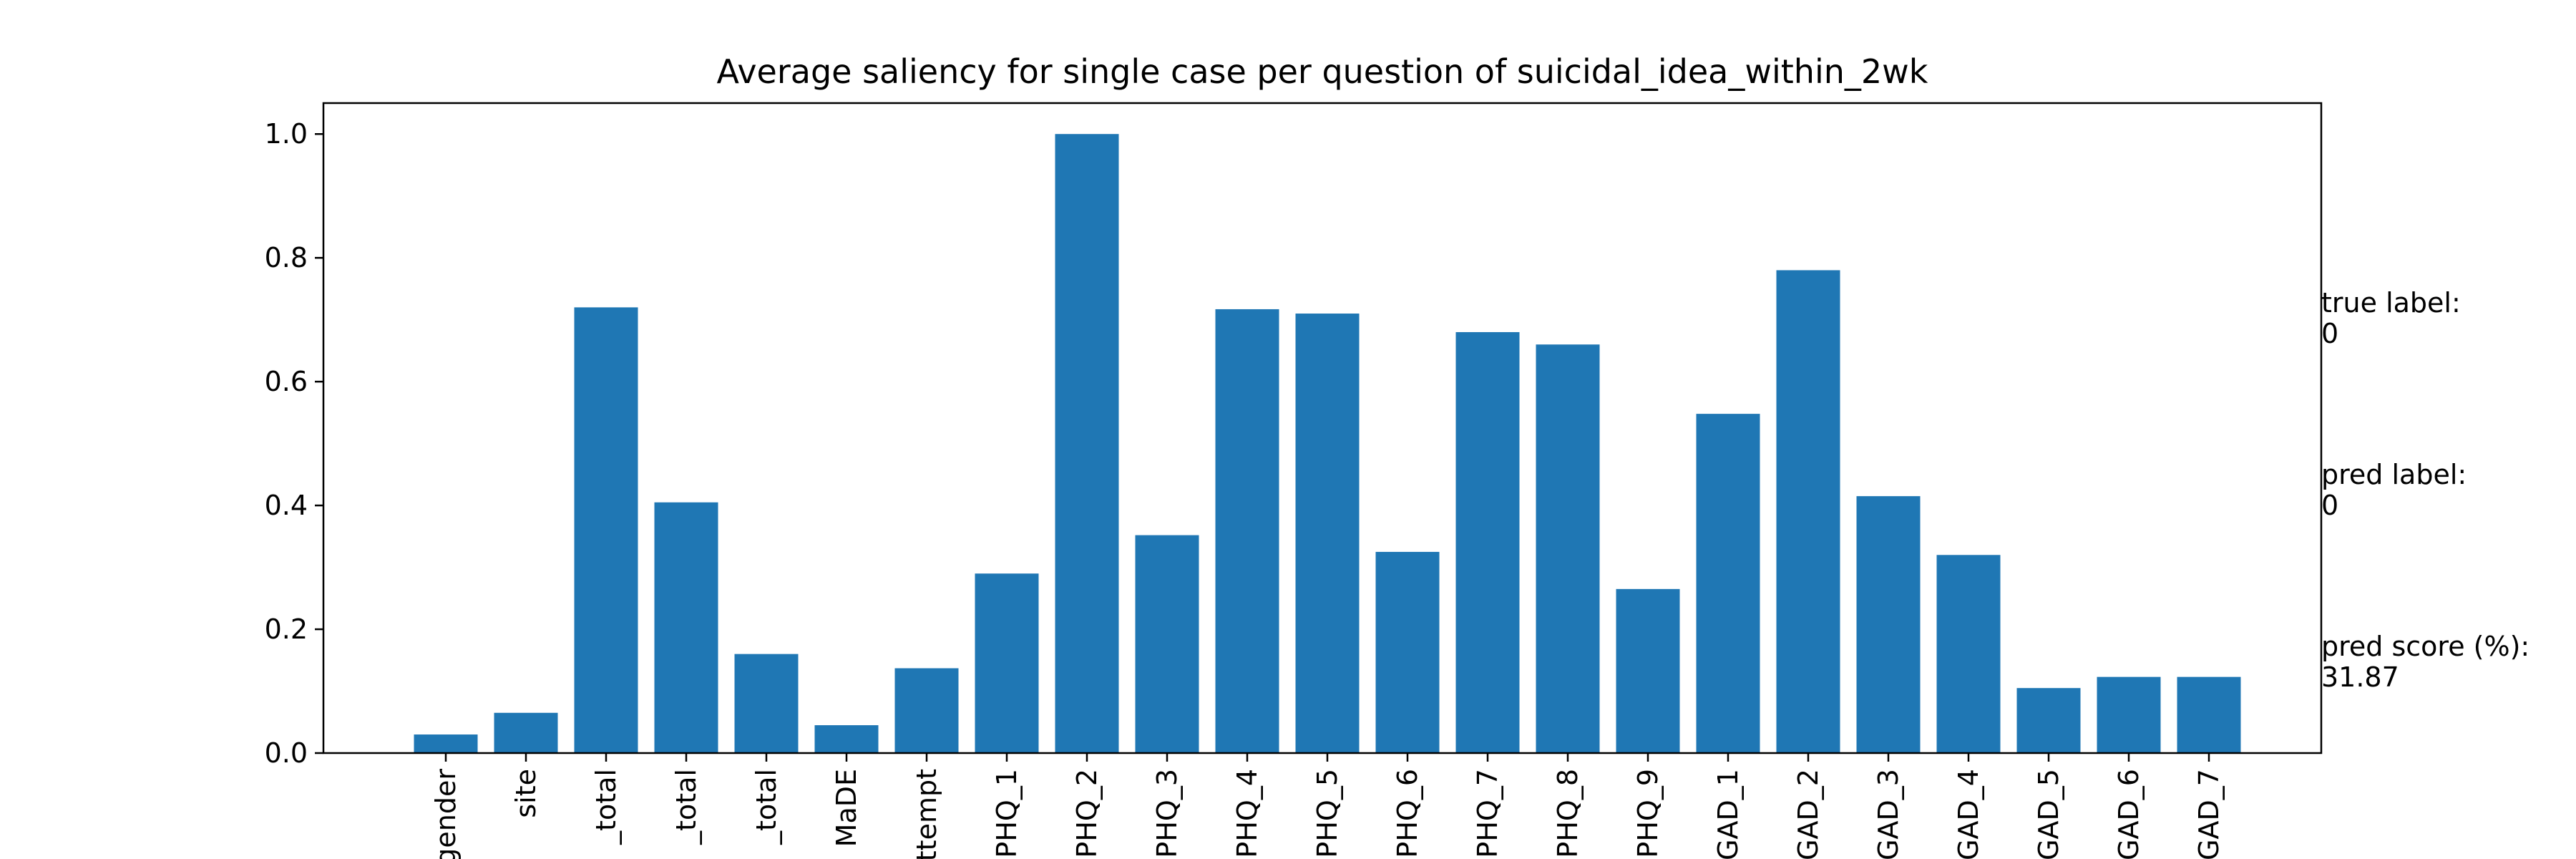  Describe the element at coordinates (926, 710) in the screenshot. I see `bar-attempt` at that location.